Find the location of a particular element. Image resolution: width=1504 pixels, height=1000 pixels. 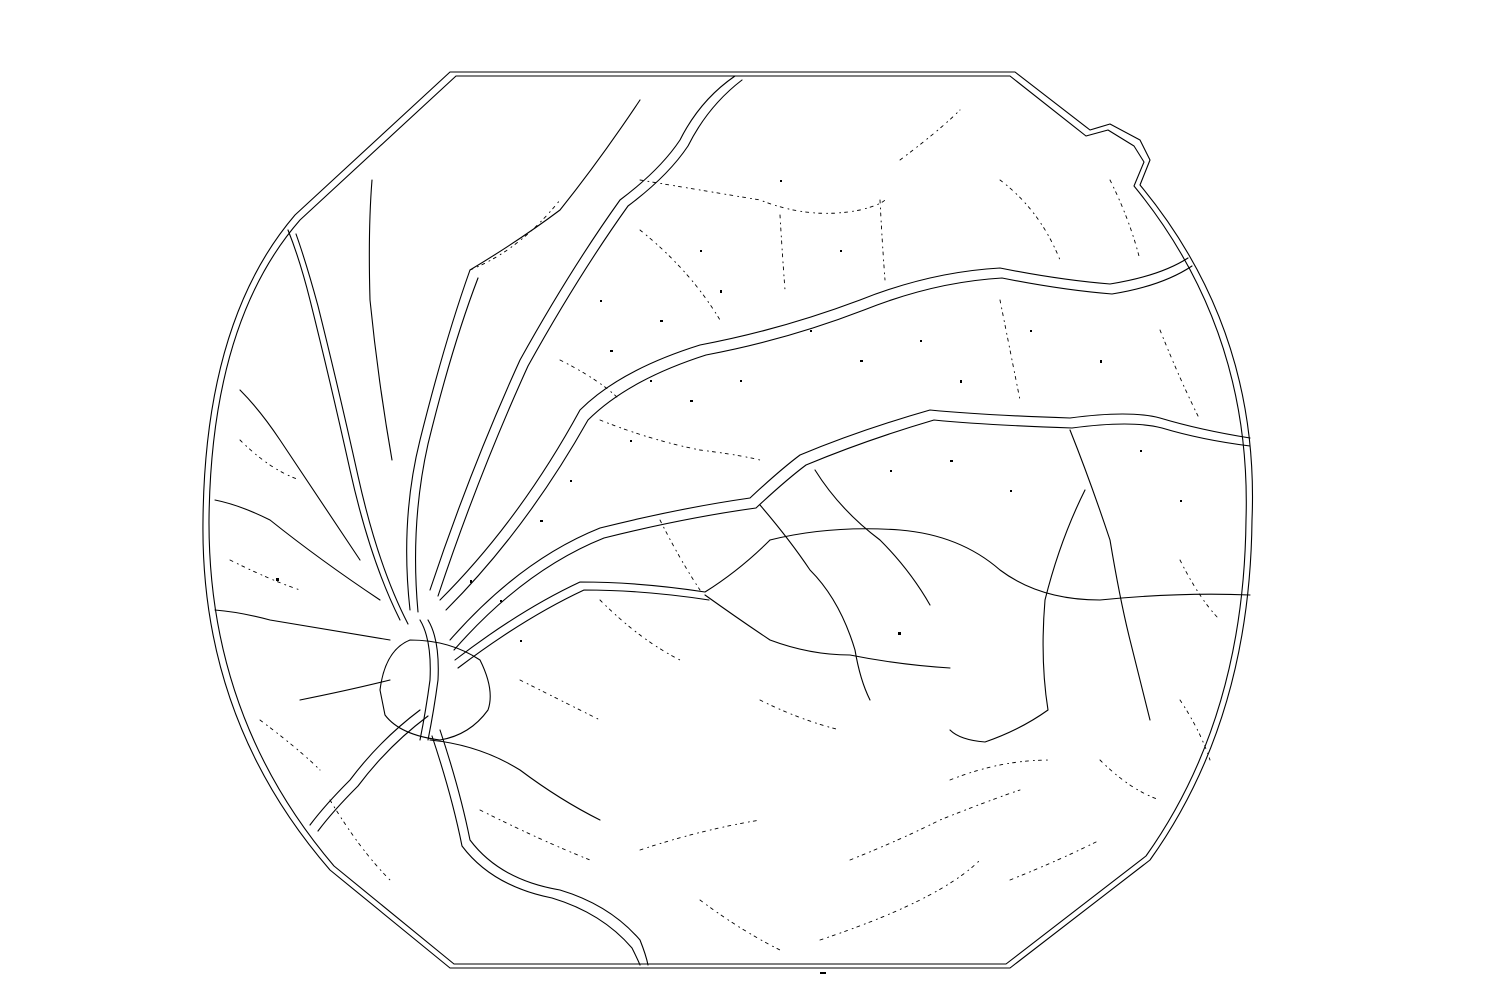

vessel-inferior-arcade is located at coordinates (690, 752).